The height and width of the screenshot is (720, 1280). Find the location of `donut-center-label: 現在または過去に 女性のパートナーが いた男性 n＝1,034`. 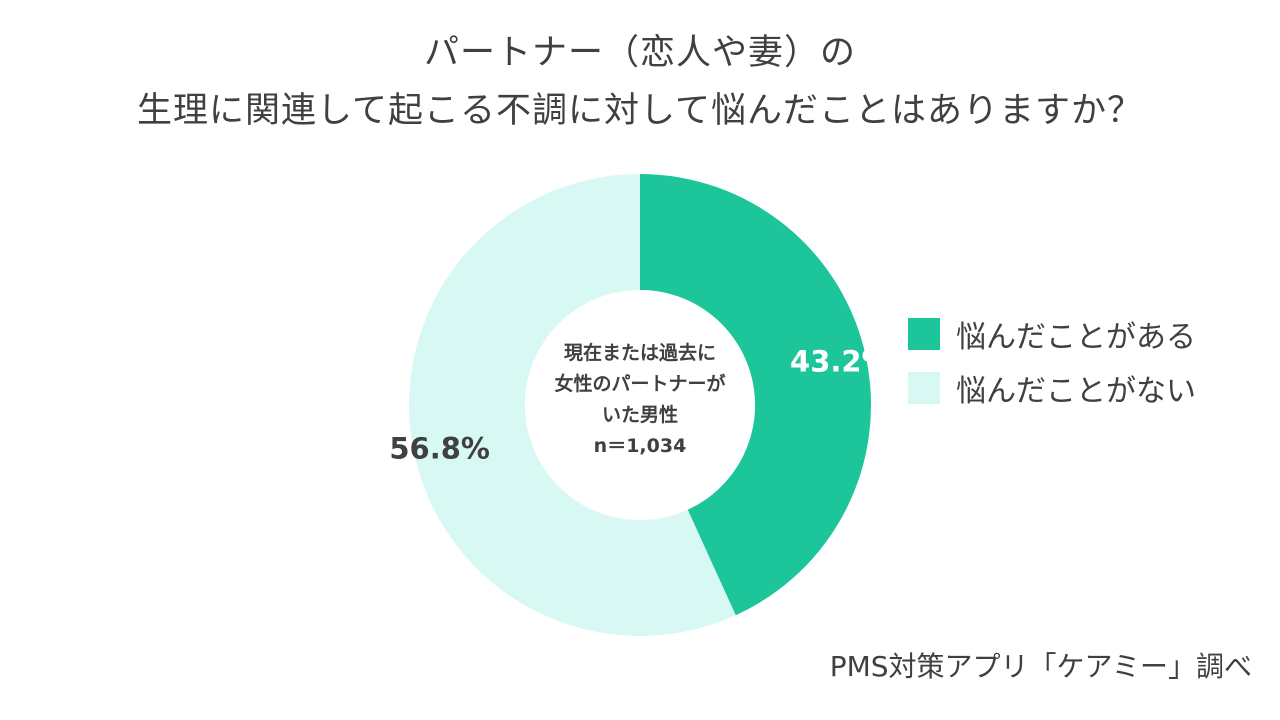

donut-center-label: 現在または過去に 女性のパートナーが いた男性 n＝1,034 is located at coordinates (640, 400).